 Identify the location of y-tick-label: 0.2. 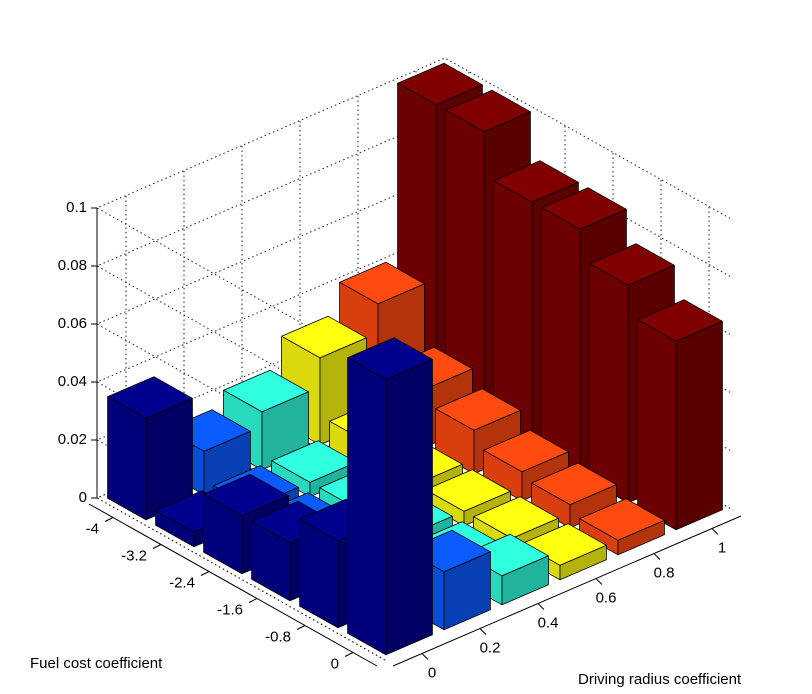
(490, 647).